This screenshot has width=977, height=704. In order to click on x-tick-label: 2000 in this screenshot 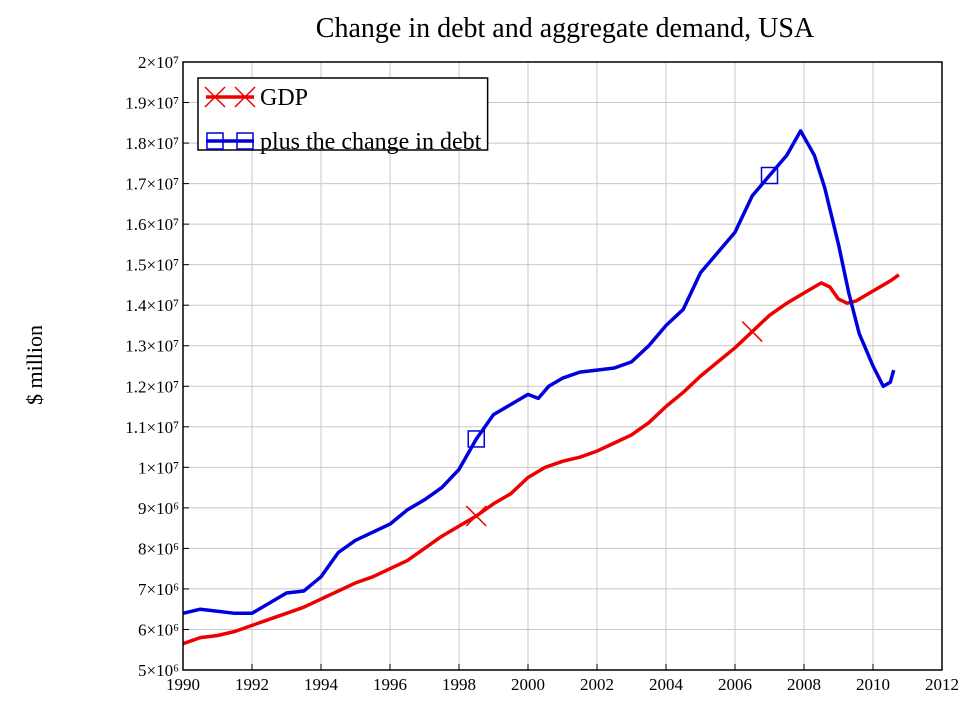, I will do `click(528, 684)`.